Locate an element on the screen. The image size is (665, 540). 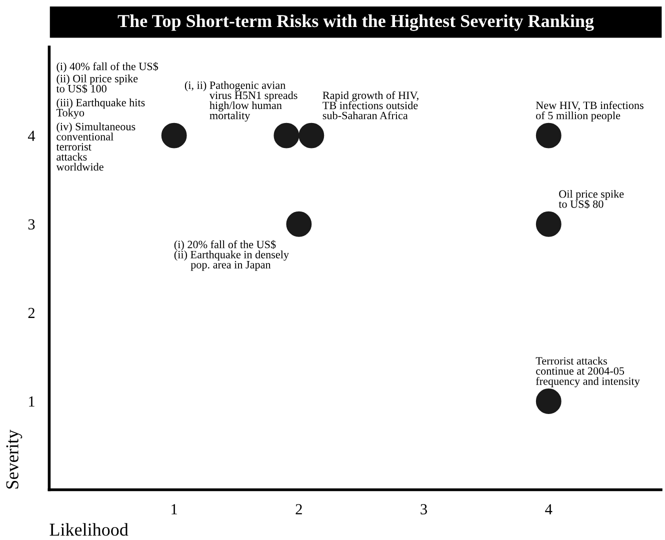
annotation: Terrorist attacks continue at 2004-05 frequency and intensity is located at coordinates (588, 372).